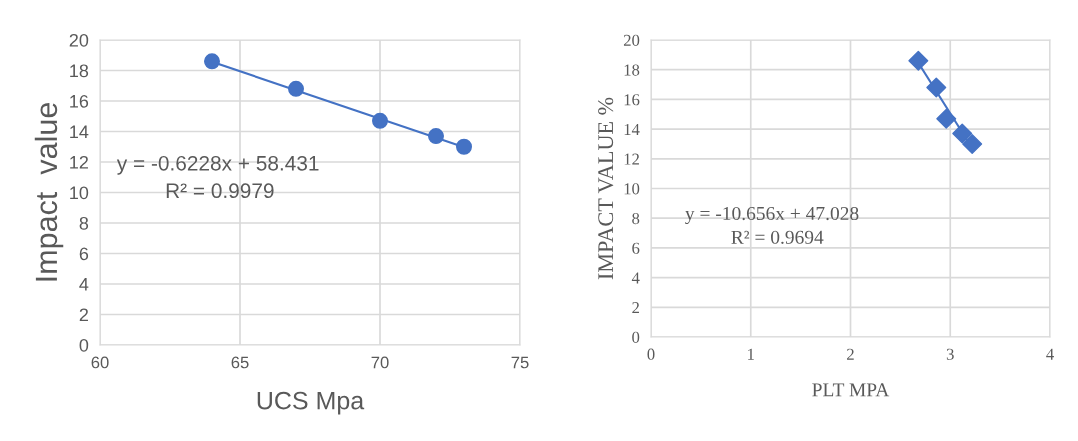 The image size is (1078, 441). What do you see at coordinates (772, 215) in the screenshot?
I see `annotation: y = -10.656x + 47.028` at bounding box center [772, 215].